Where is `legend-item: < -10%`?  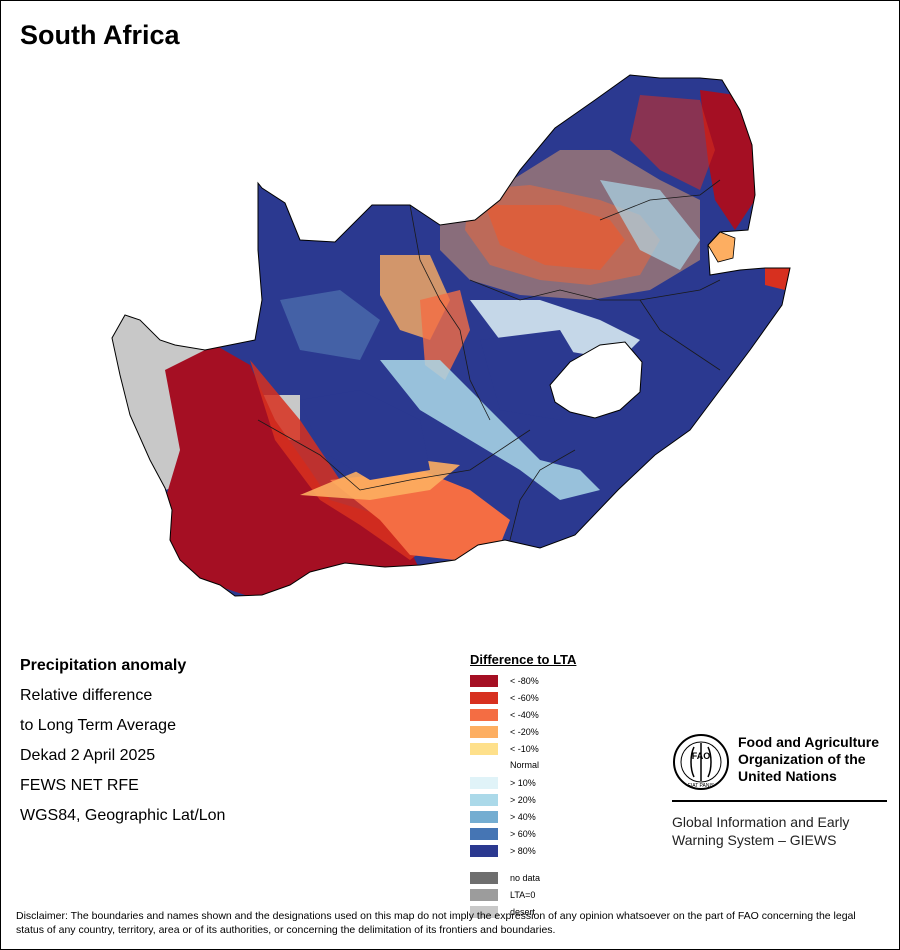
legend-item: < -10% is located at coordinates (523, 748).